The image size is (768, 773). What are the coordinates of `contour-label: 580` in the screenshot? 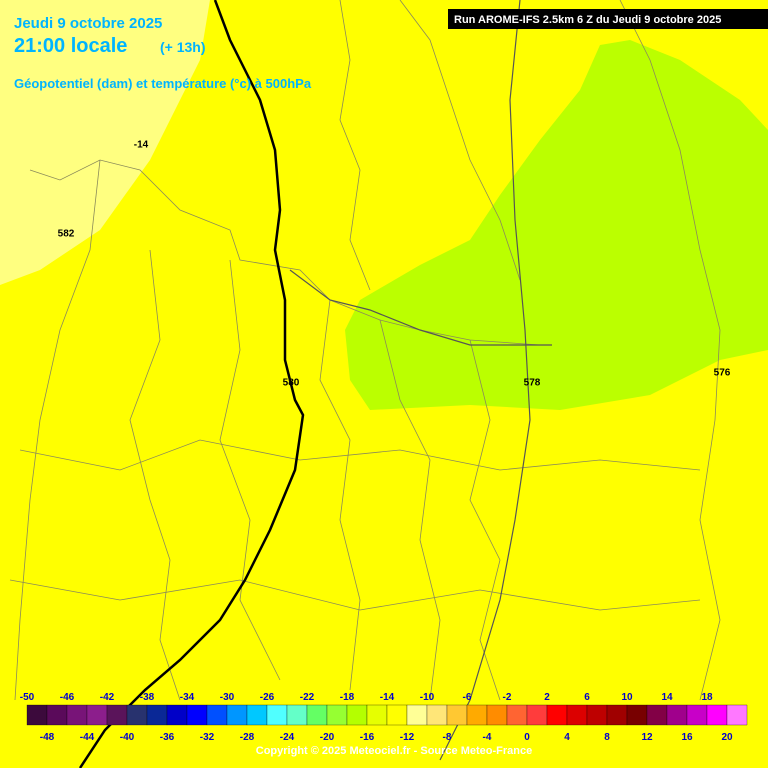 It's located at (291, 383).